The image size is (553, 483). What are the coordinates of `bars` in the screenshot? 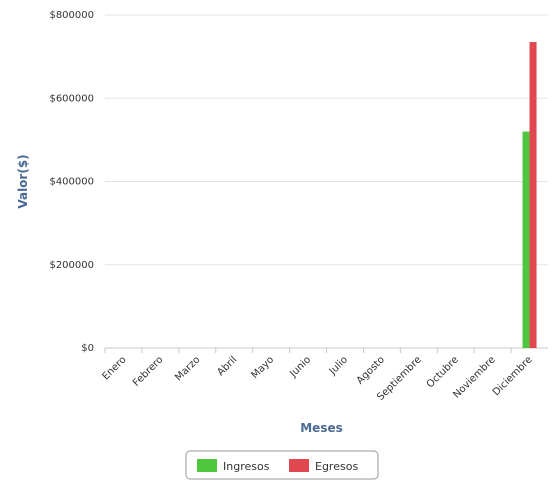 It's located at (529, 195).